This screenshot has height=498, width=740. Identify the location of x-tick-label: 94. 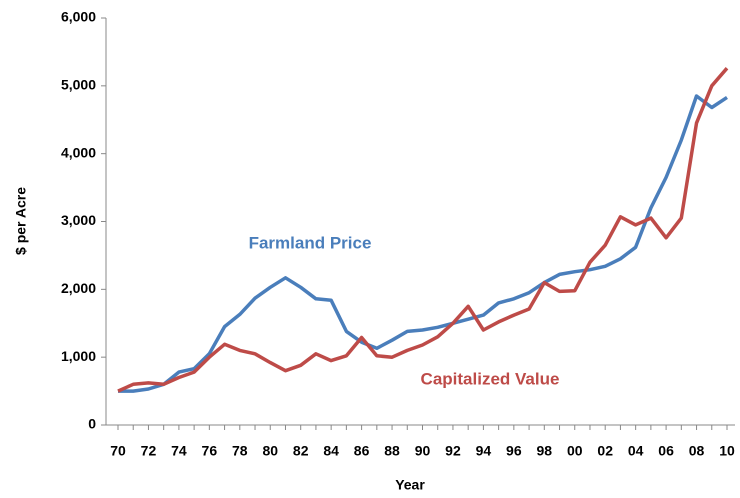
(484, 451).